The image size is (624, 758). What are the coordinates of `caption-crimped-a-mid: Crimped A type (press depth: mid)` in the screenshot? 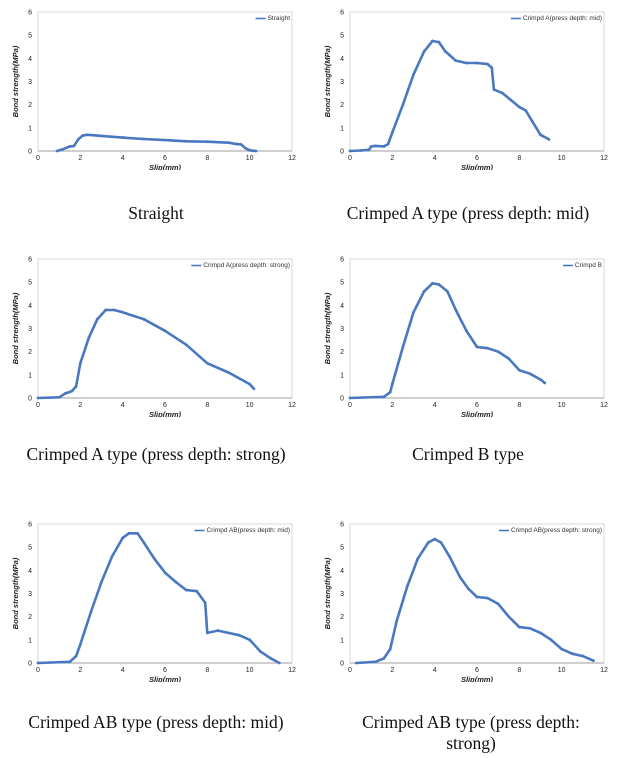 It's located at (468, 213).